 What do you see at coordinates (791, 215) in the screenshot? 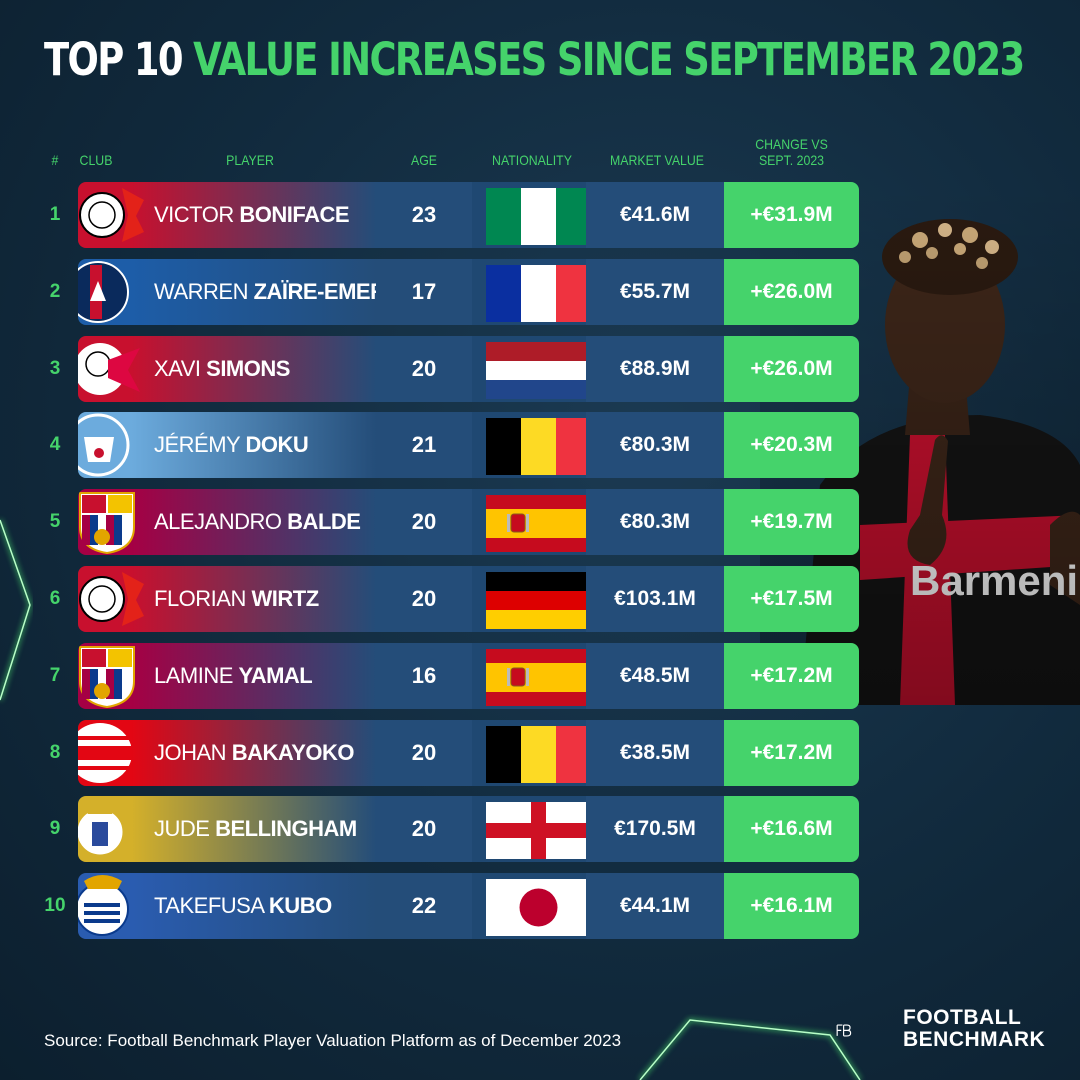
I see `change-cell: +€31.9M` at bounding box center [791, 215].